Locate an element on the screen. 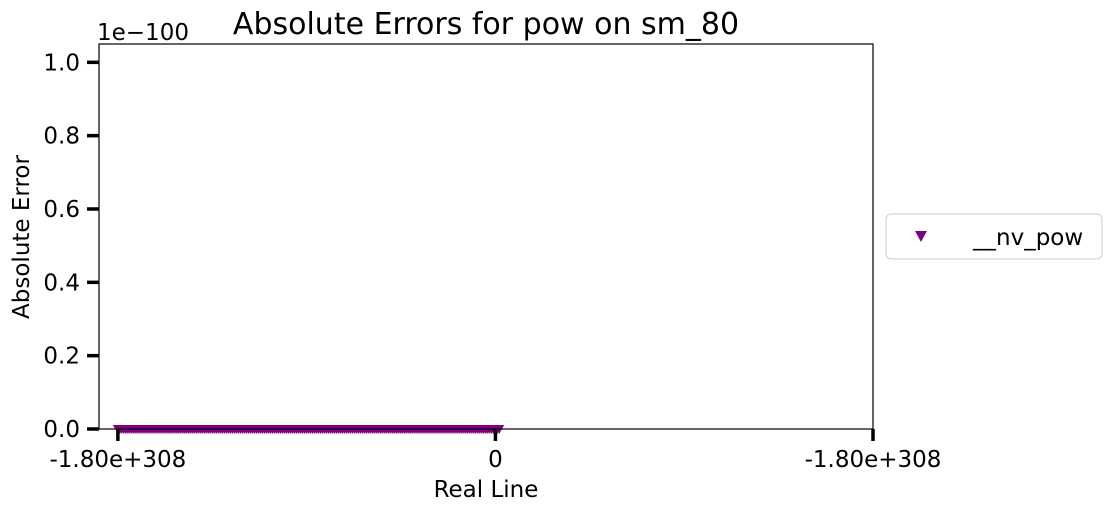 The width and height of the screenshot is (1113, 515). y-axis-ticks: 0.0 0.2 0.4 0.6 0.8 1.0 is located at coordinates (71, 246).